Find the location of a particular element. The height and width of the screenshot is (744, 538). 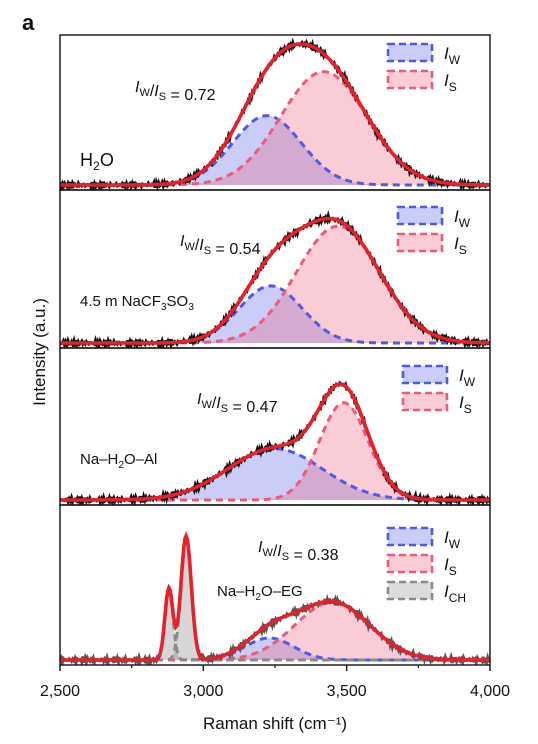

ratio-label: IW/IS = 0.38 is located at coordinates (298, 551).